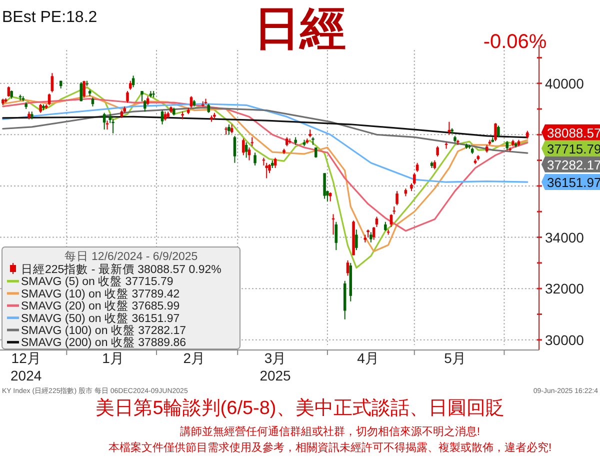 Image resolution: width=600 pixels, height=464 pixels. I want to click on x-tick-label: 12月 2024, so click(26, 367).